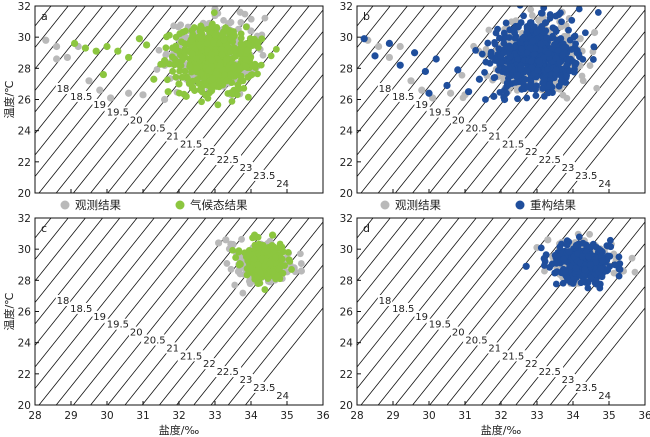  Describe the element at coordinates (99, 317) in the screenshot. I see `isopycnal-label: 19` at that location.